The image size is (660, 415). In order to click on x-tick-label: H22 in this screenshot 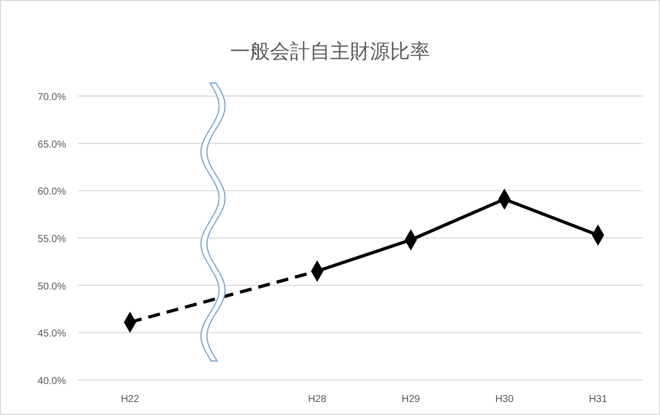, I will do `click(130, 399)`.